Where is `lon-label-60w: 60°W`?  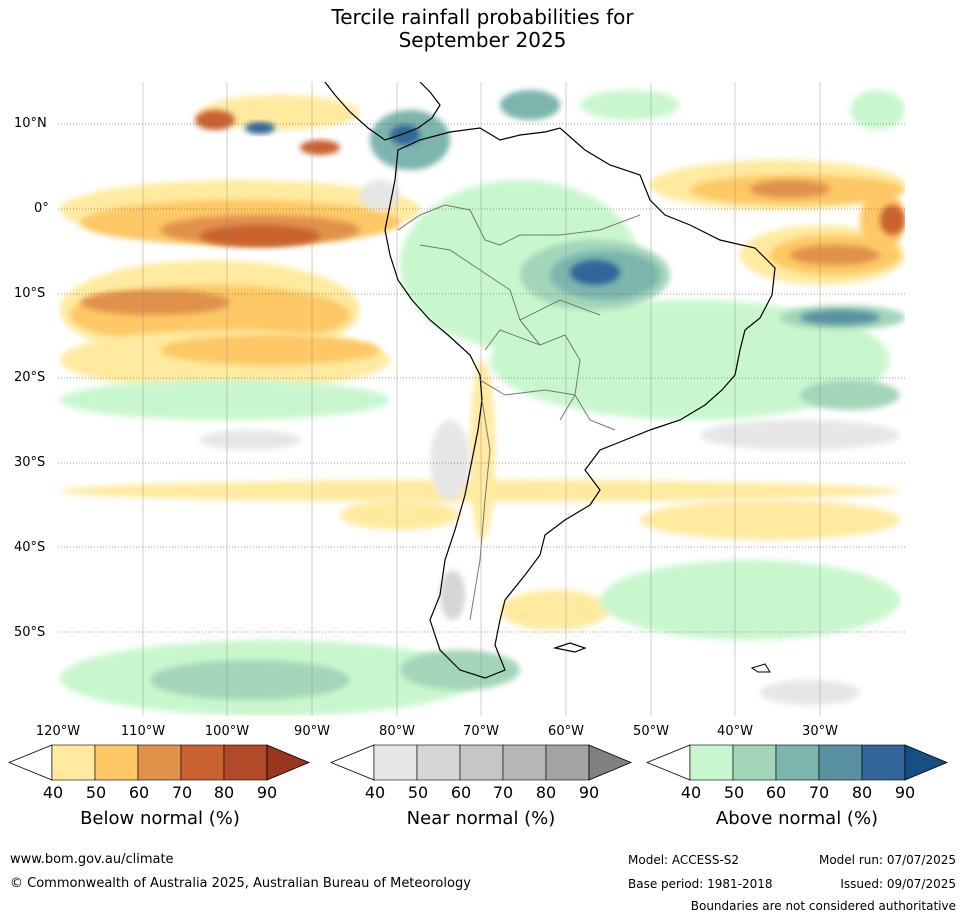
lon-label-60w: 60°W is located at coordinates (566, 731).